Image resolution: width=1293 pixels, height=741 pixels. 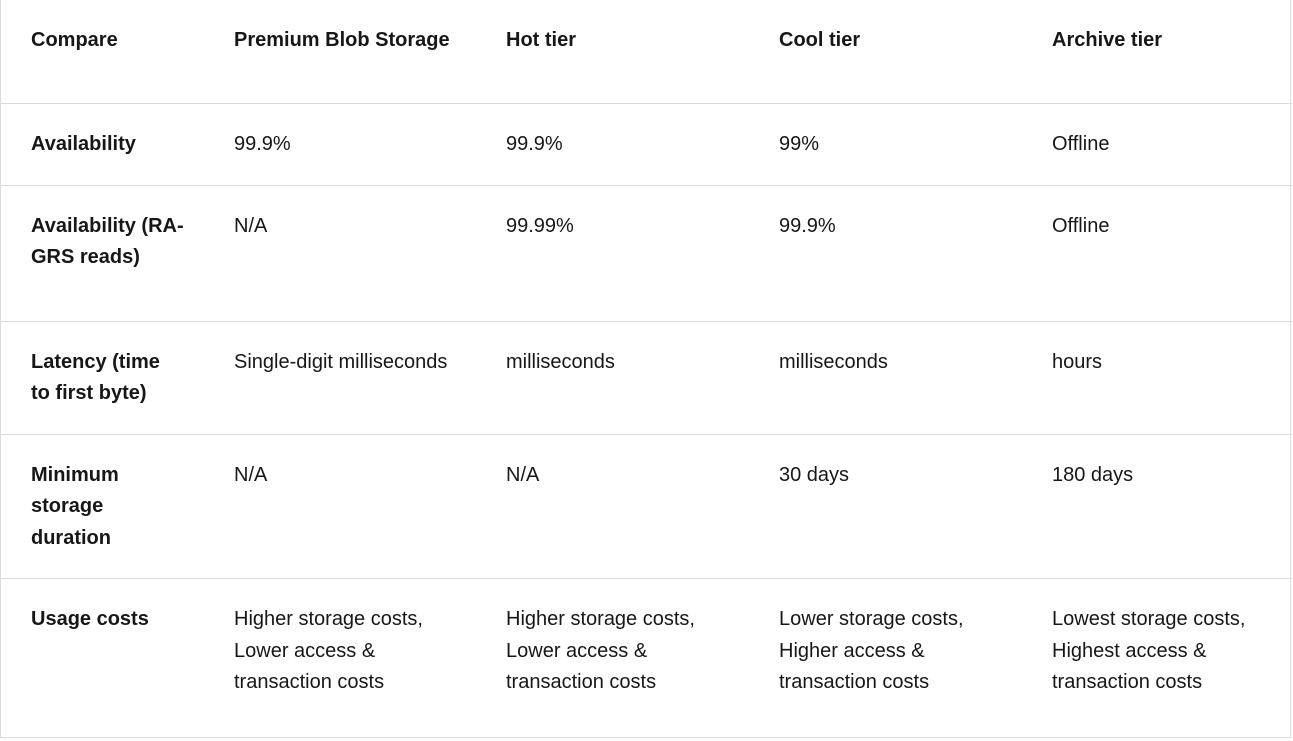 I want to click on header-hot-tier: Hot tier, so click(x=612, y=52).